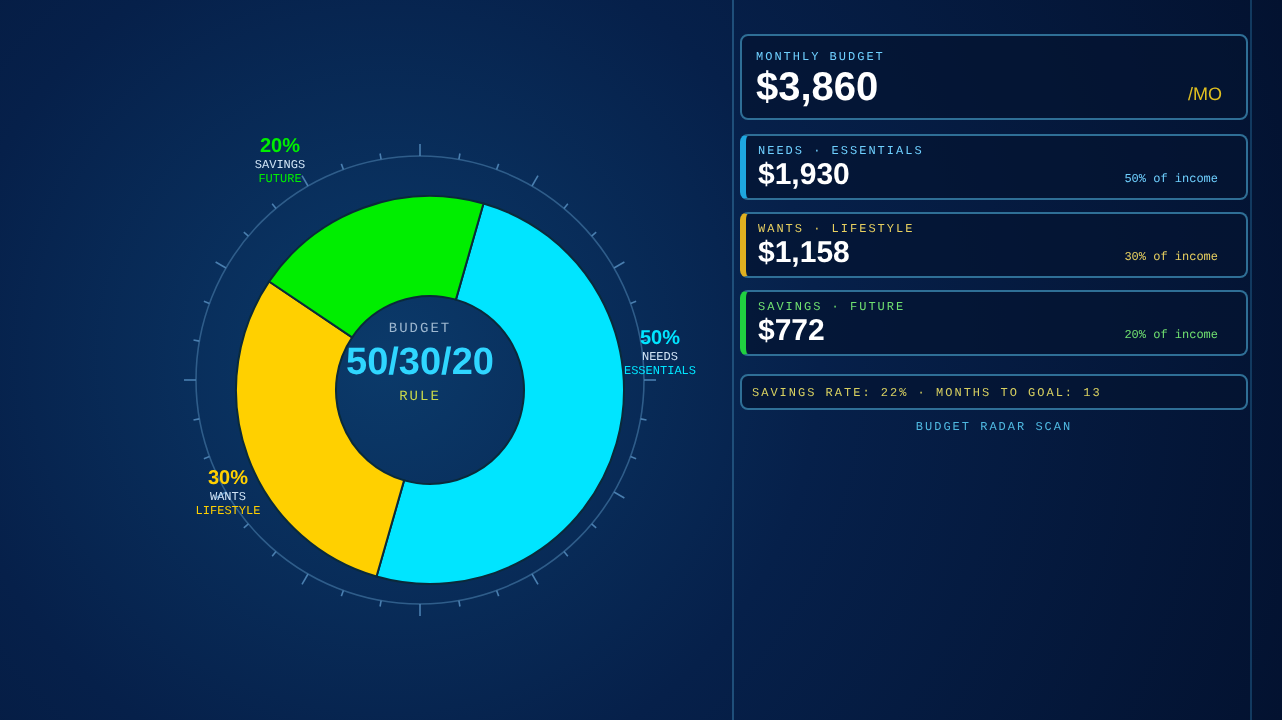 Image resolution: width=1282 pixels, height=720 pixels. I want to click on text: /MO, so click(1205, 94).